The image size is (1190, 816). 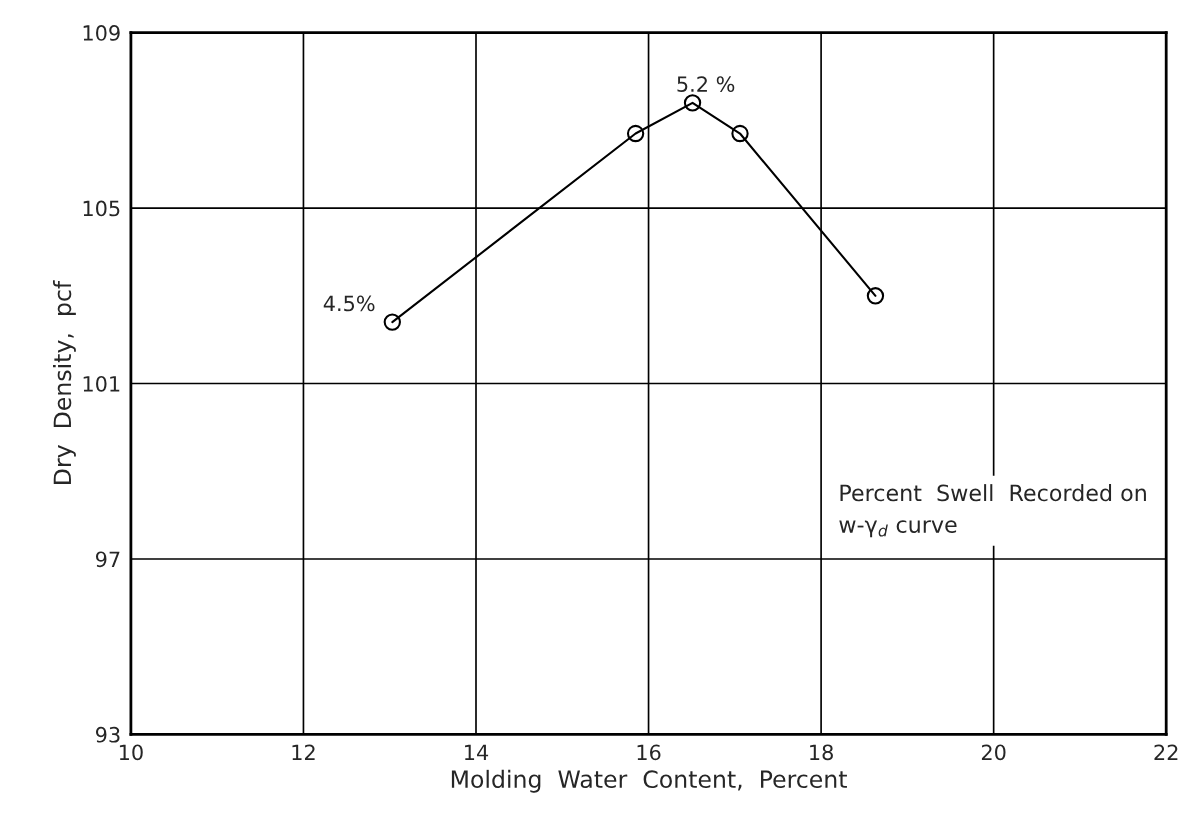 What do you see at coordinates (64, 382) in the screenshot?
I see `y-axis-title: Dry Density, pcf` at bounding box center [64, 382].